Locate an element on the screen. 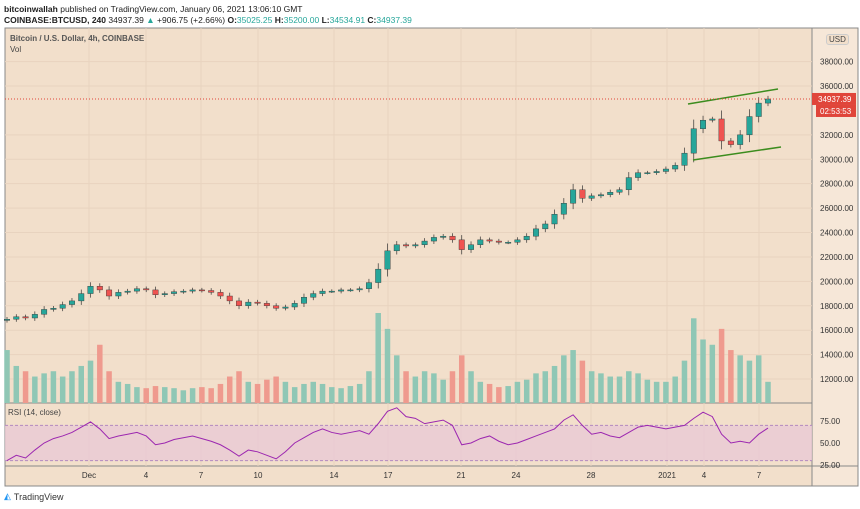 The width and height of the screenshot is (860, 509). open-value: 35025.25 is located at coordinates (254, 20).